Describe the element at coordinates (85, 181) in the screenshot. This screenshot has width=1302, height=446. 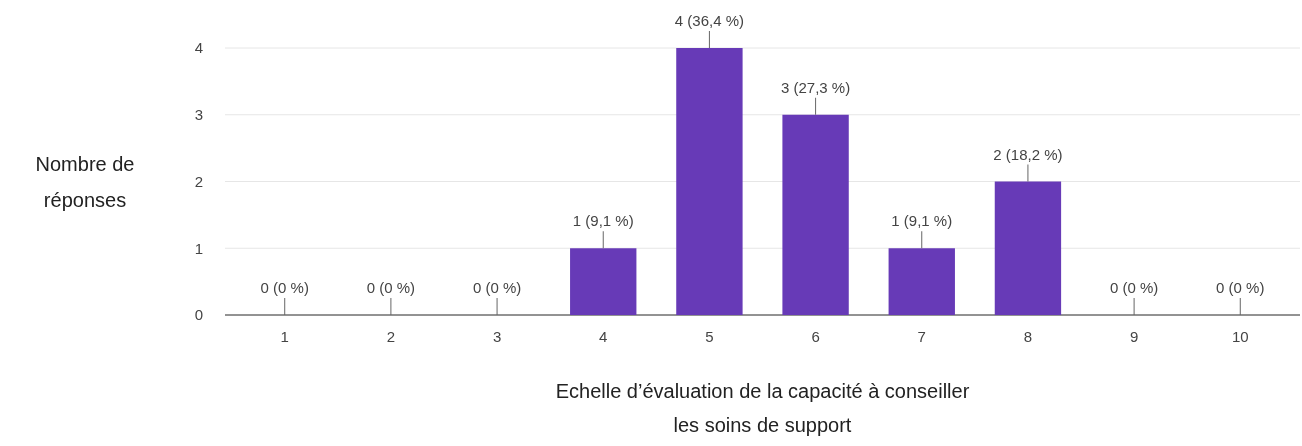
I see `y-axis-title: Nombre de réponses` at that location.